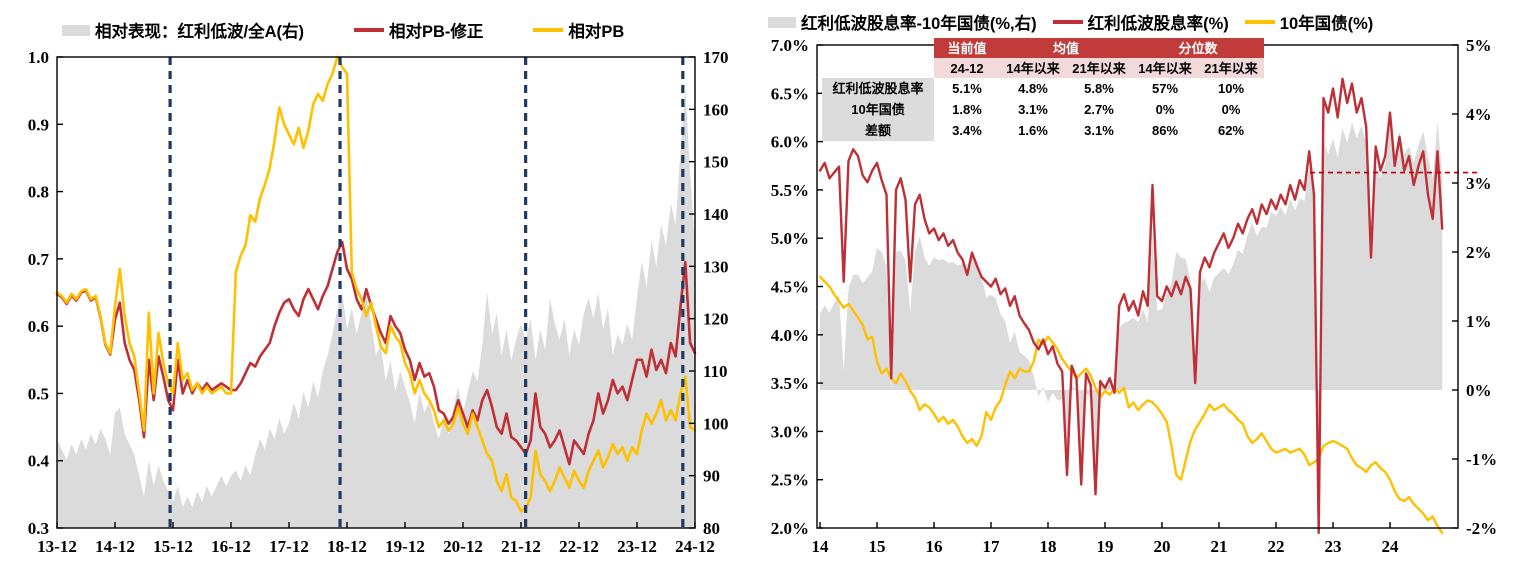 This screenshot has height=568, width=1519. I want to click on table-subheader: 21年以来, so click(1099, 68).